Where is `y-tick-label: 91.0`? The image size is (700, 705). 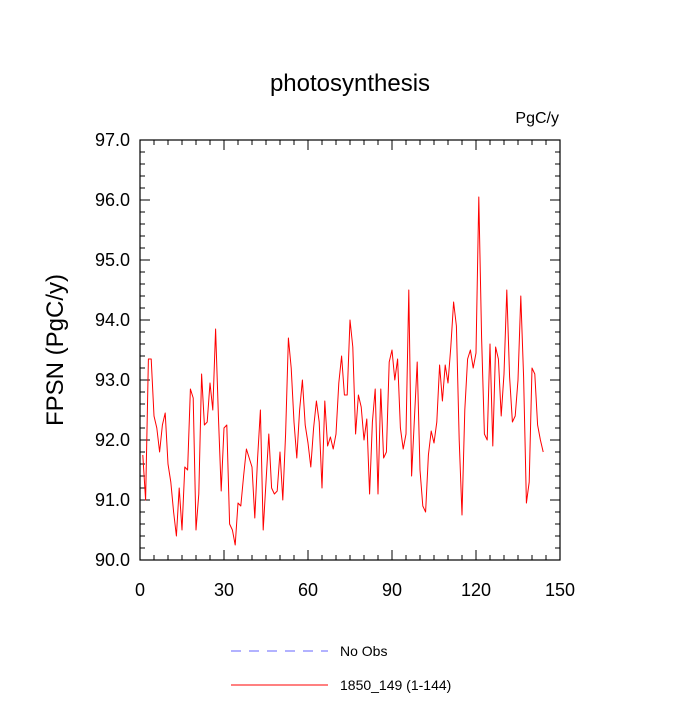
y-tick-label: 91.0 is located at coordinates (112, 500).